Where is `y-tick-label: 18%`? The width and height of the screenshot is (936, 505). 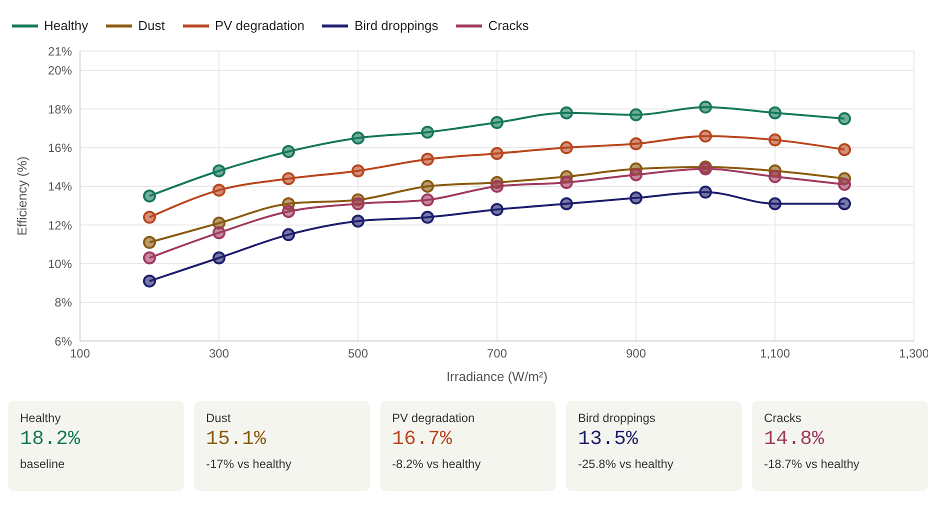 y-tick-label: 18% is located at coordinates (60, 109).